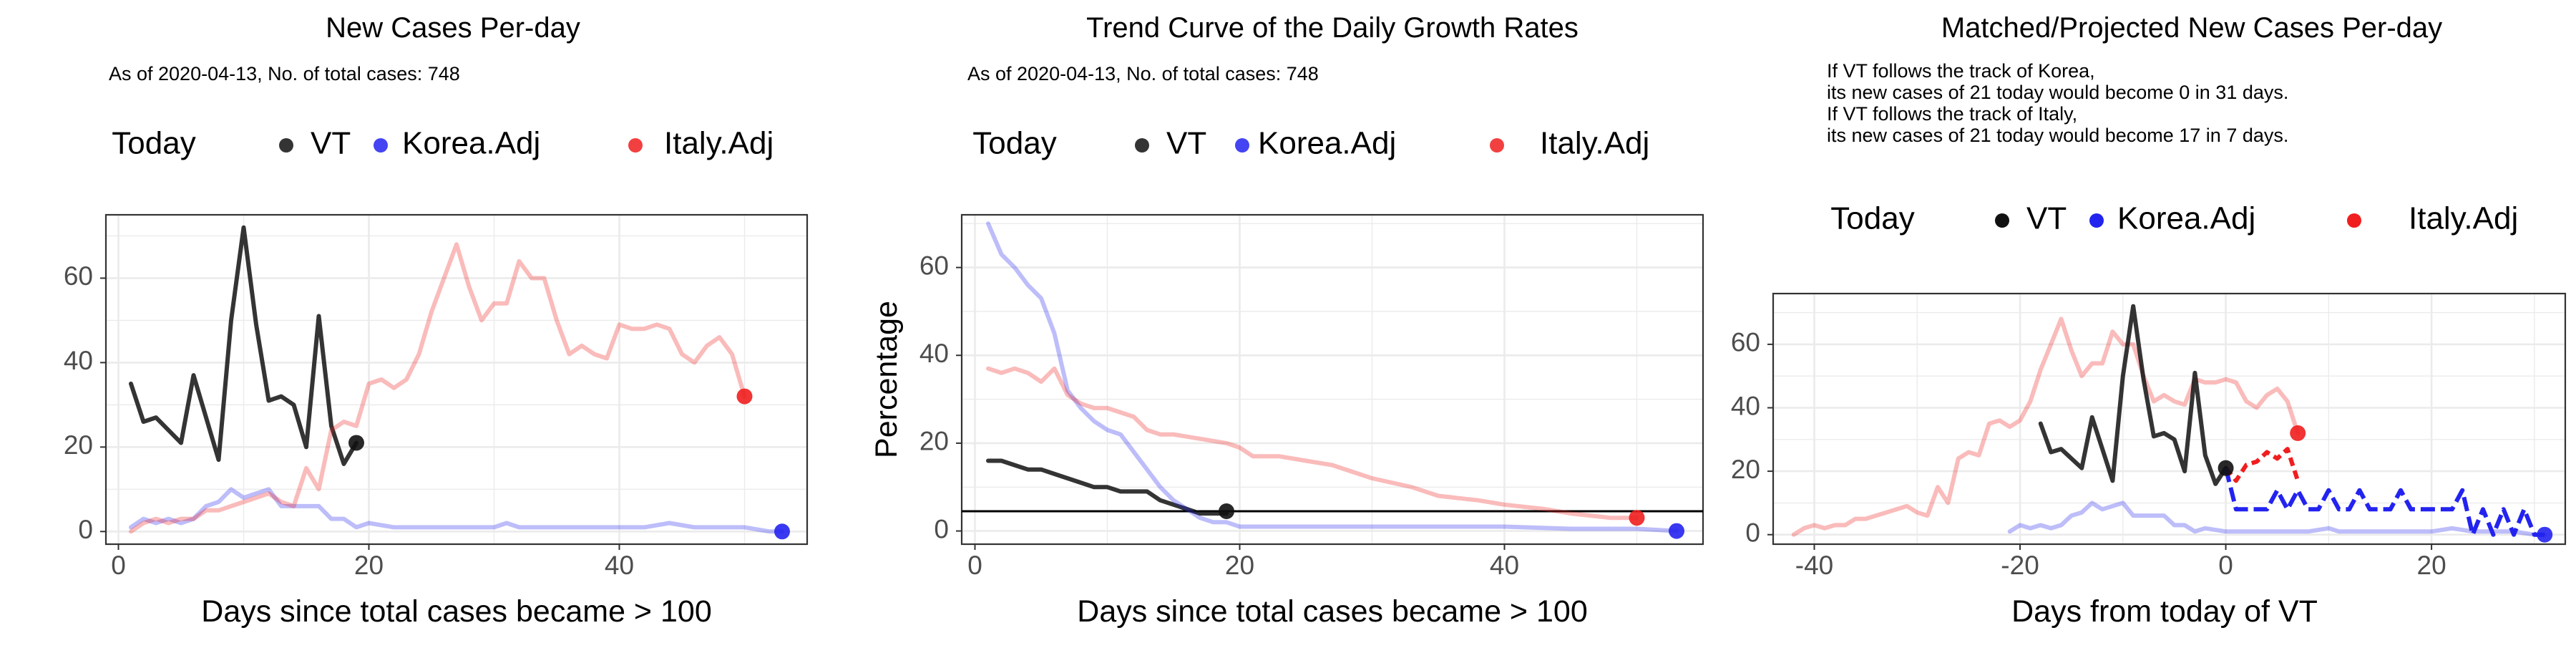  Describe the element at coordinates (1961, 71) in the screenshot. I see `chart-note: If VT follows the track of Korea,` at that location.